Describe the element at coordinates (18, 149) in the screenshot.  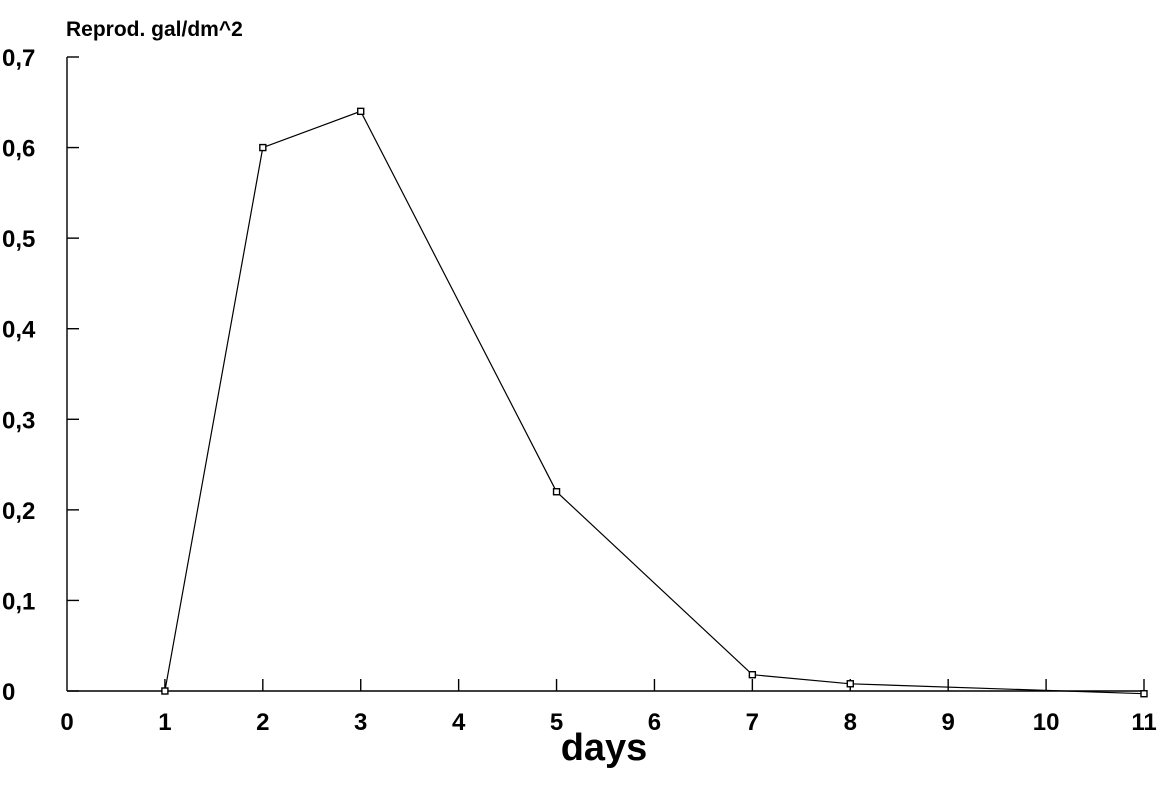
I see `y-tick-label: 0,6` at that location.